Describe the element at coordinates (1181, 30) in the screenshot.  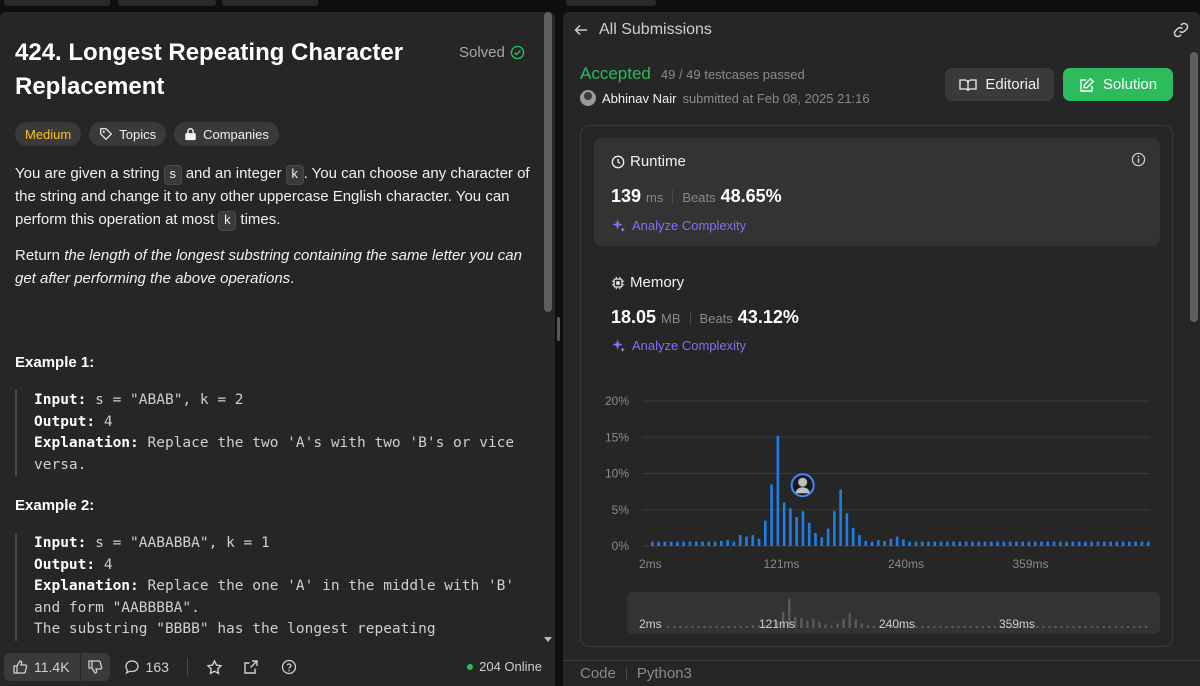
I see `link-icon` at that location.